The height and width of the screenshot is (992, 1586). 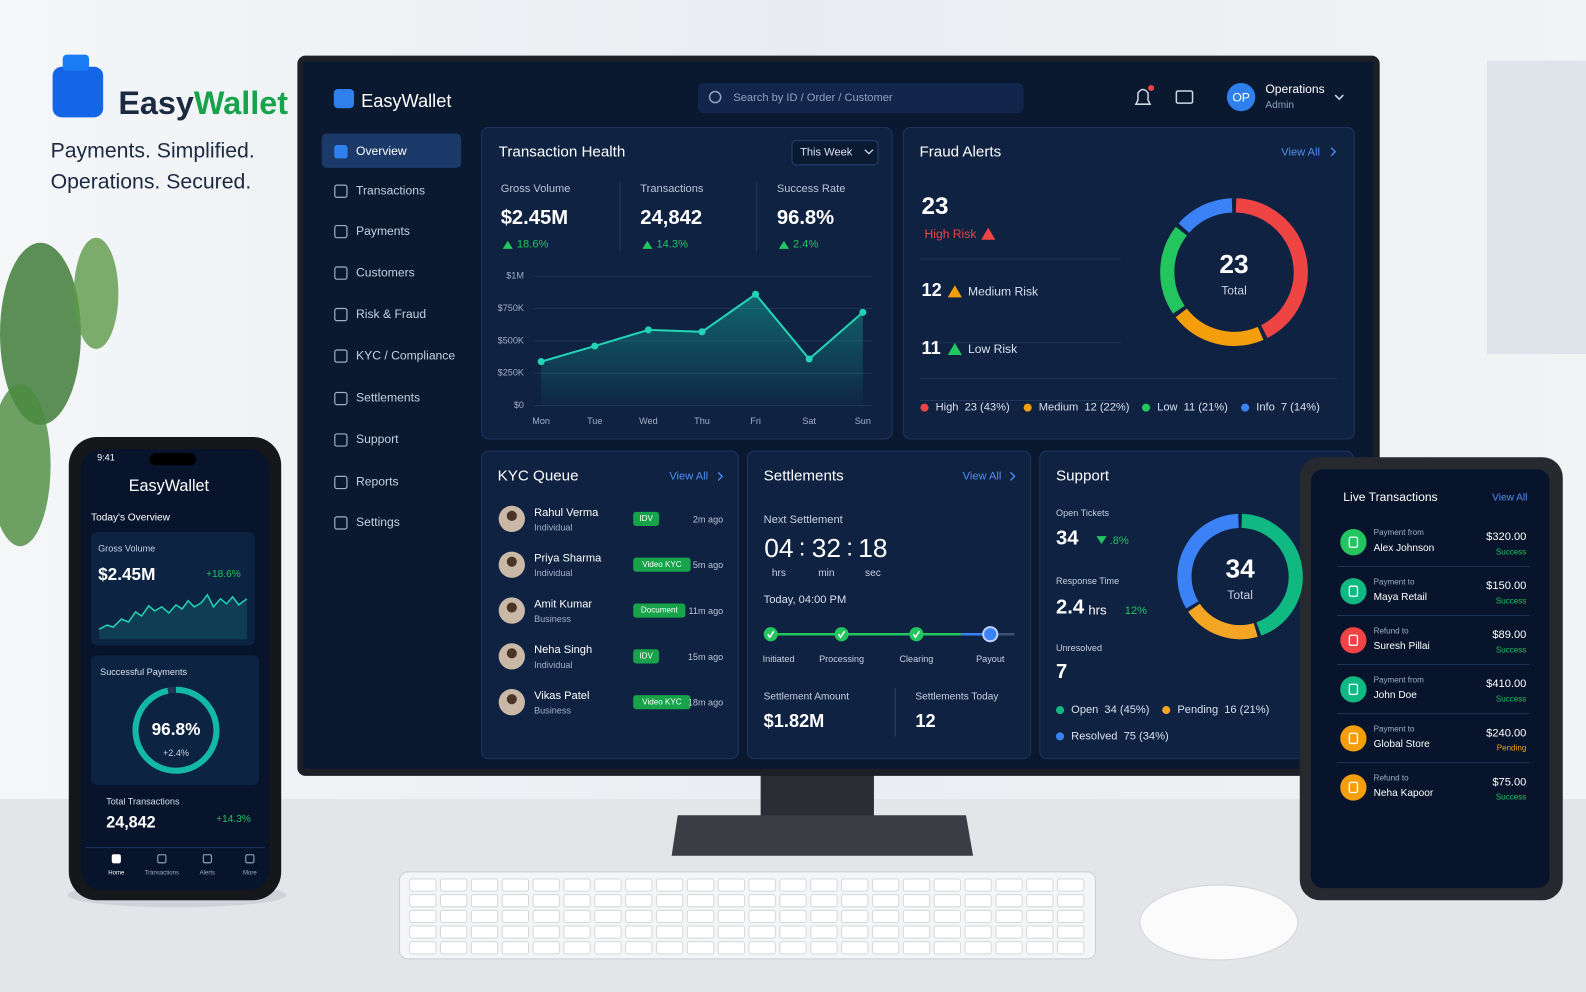 I want to click on section-label: Open Tickets, so click(x=1083, y=513).